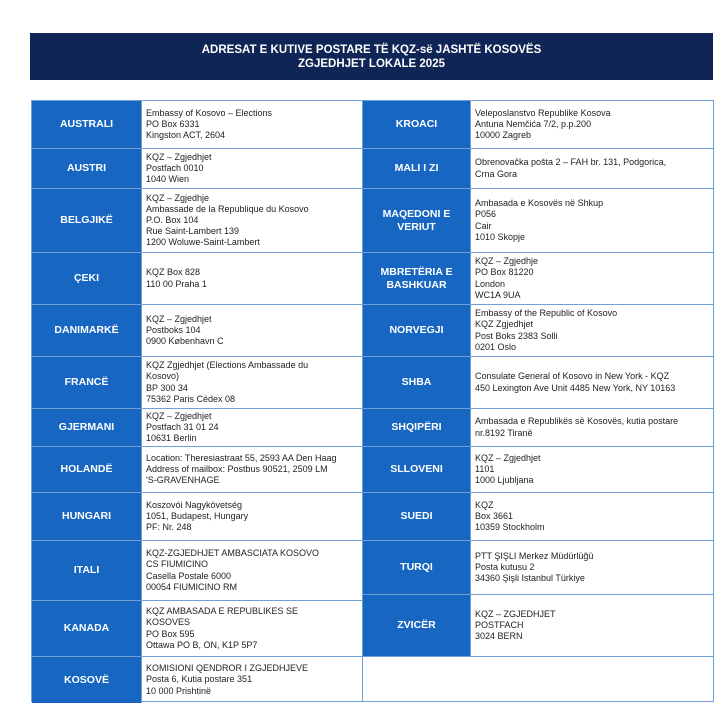 The height and width of the screenshot is (715, 717). Describe the element at coordinates (483, 225) in the screenshot. I see `address-line: Cair` at that location.